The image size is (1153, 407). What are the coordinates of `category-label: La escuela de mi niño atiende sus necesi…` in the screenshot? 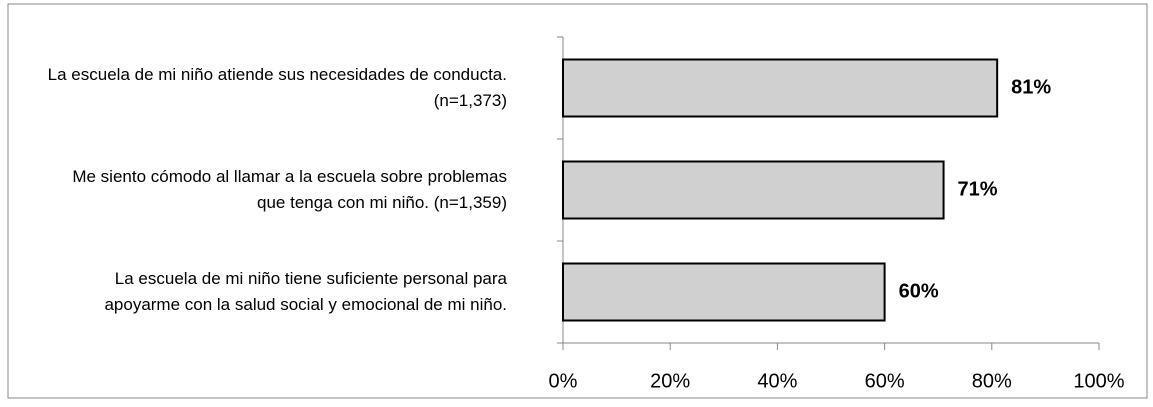 It's located at (277, 87).